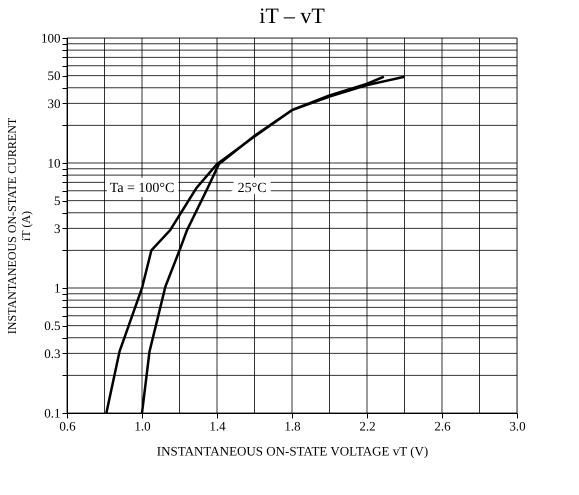 The width and height of the screenshot is (579, 495). I want to click on y-tick-label: 100, so click(50, 38).